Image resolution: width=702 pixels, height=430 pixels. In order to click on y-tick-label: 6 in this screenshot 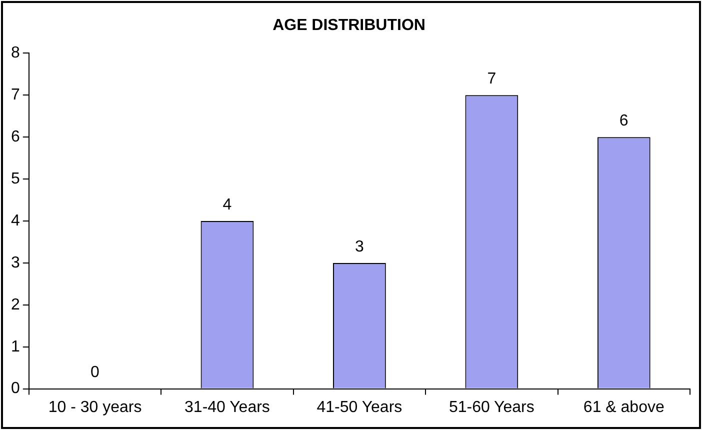, I will do `click(15, 137)`.